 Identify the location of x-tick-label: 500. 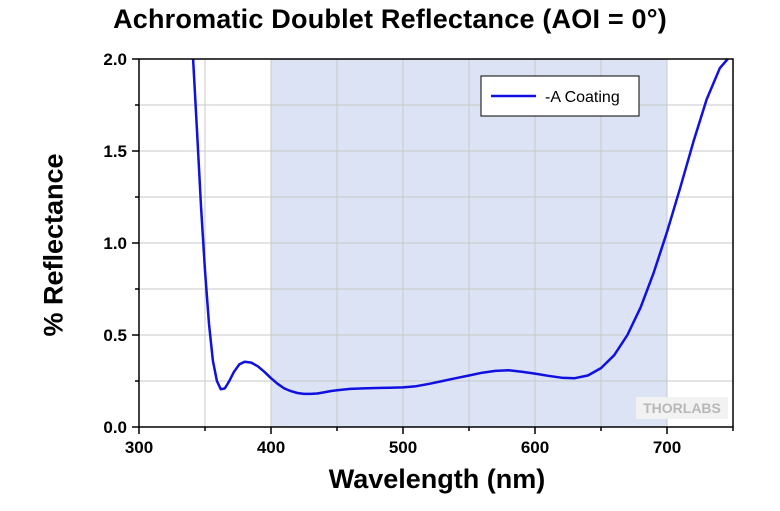
(403, 447).